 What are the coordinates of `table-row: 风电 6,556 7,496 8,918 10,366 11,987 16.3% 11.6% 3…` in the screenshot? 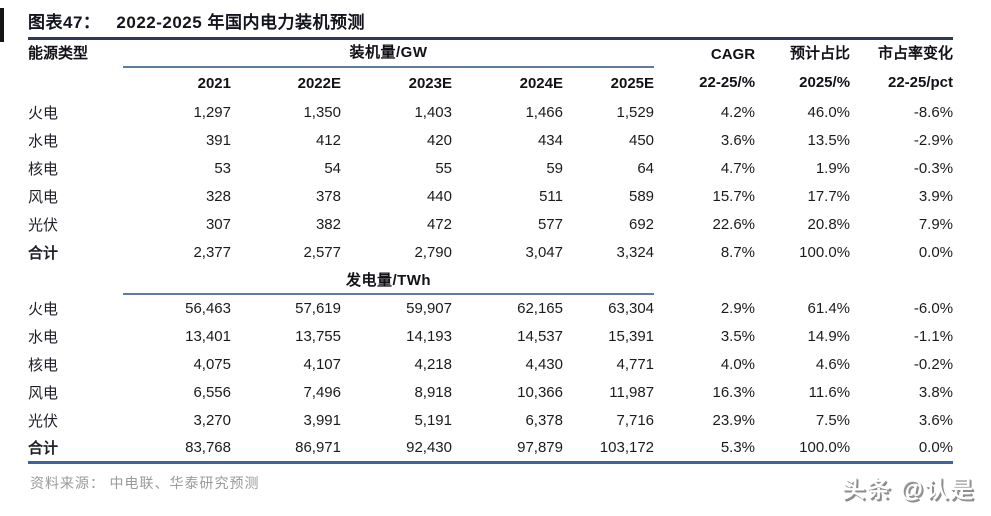 It's located at (490, 392).